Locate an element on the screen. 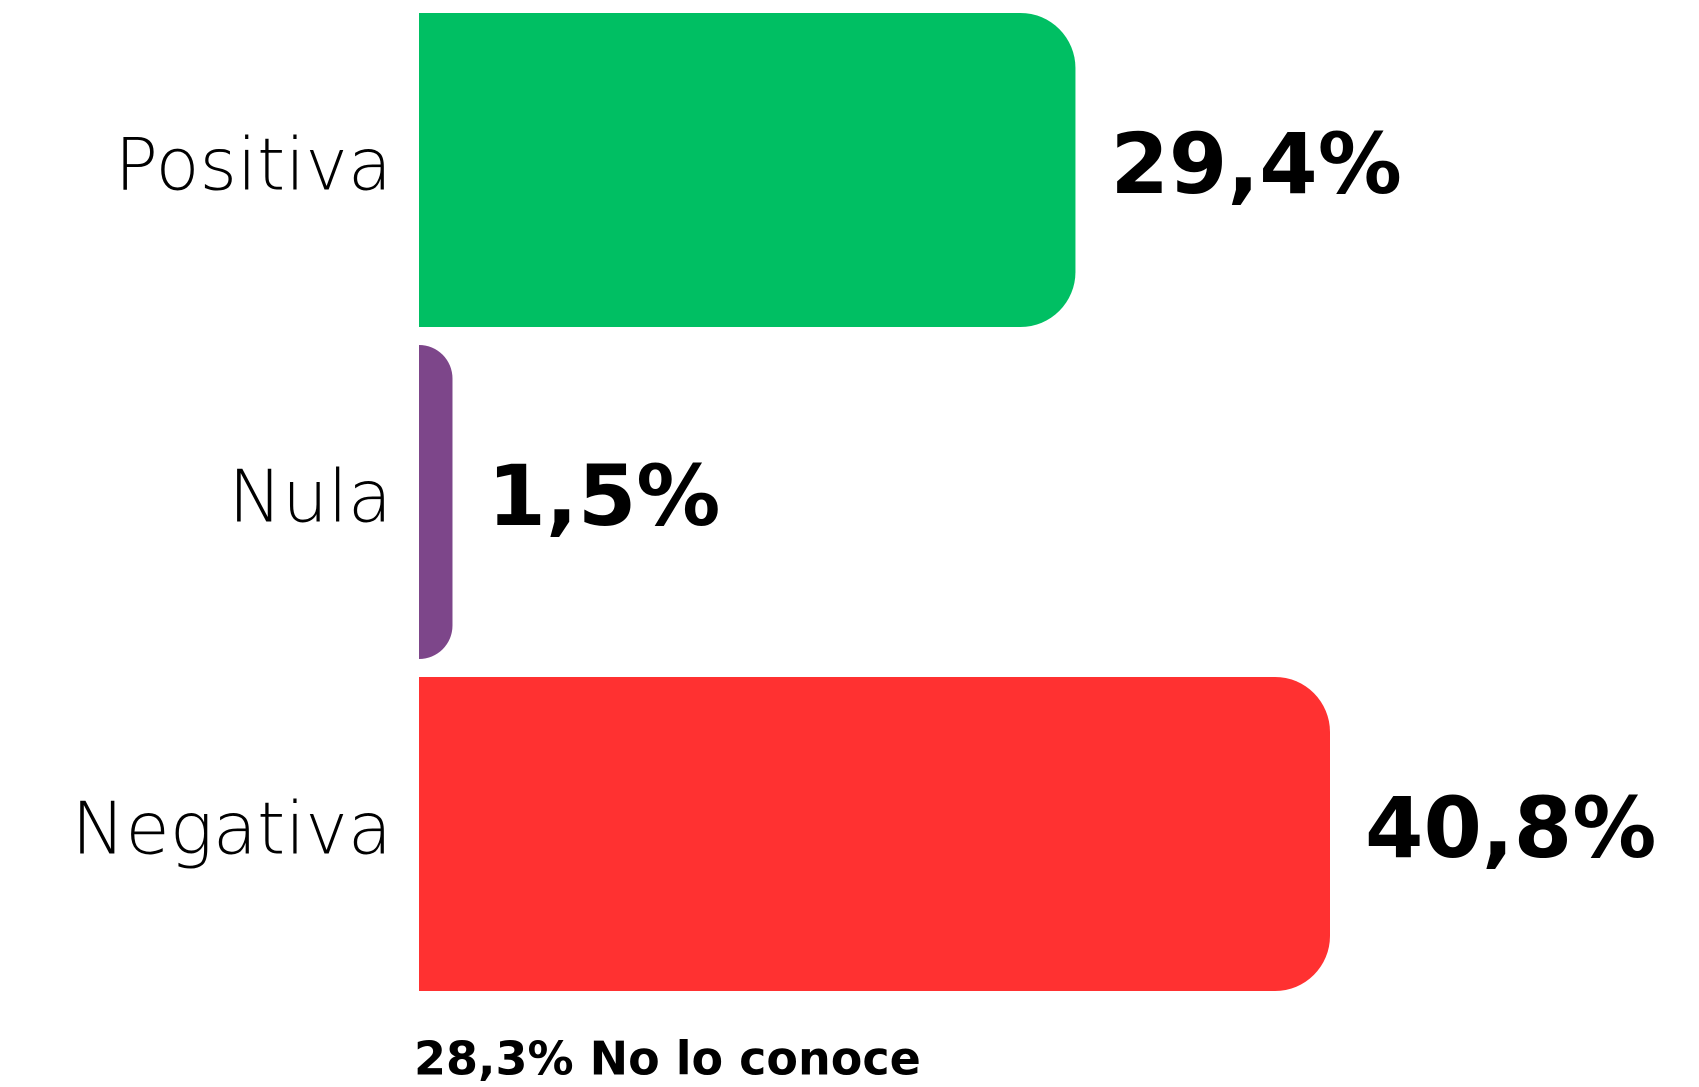 The image size is (1699, 1087). annotation: 28,3% No lo conoce is located at coordinates (667, 1059).